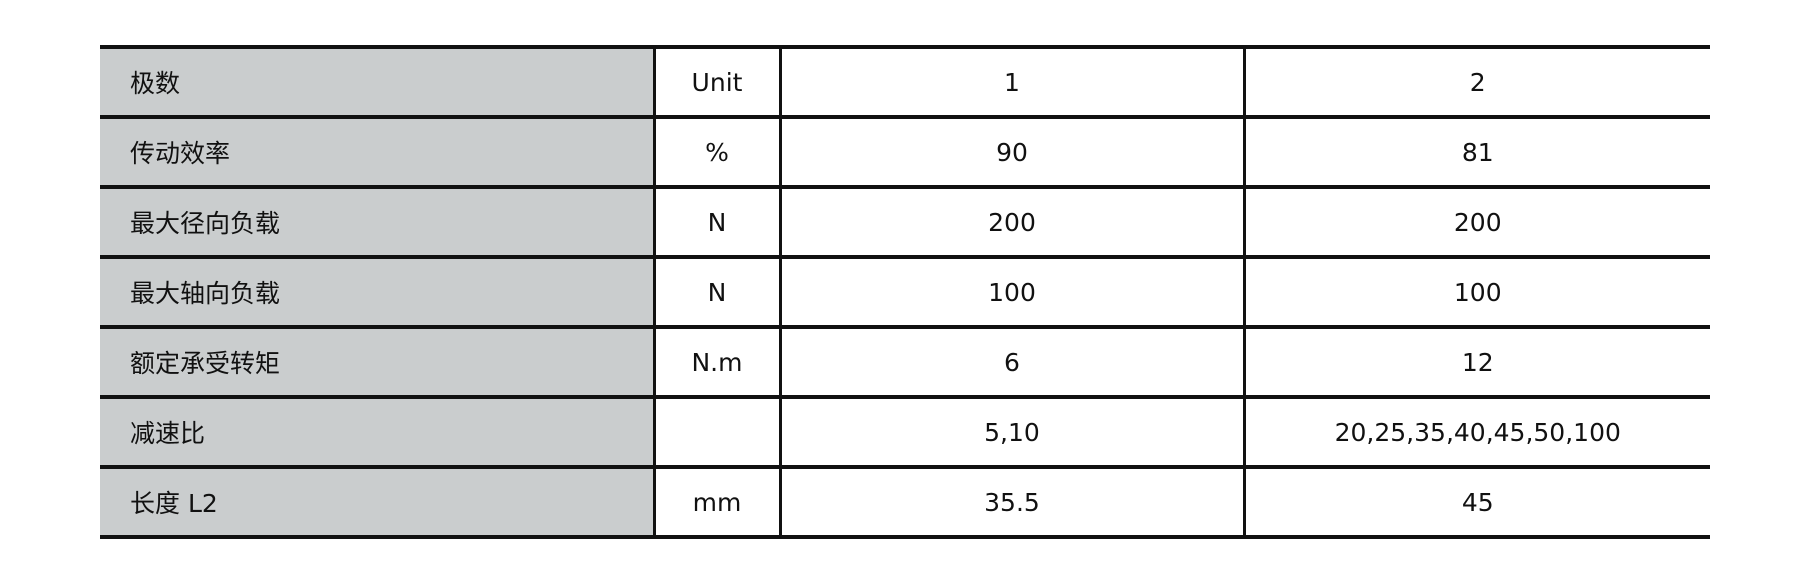 The image size is (1800, 575). What do you see at coordinates (378, 362) in the screenshot?
I see `row-label: 额定承受转矩` at bounding box center [378, 362].